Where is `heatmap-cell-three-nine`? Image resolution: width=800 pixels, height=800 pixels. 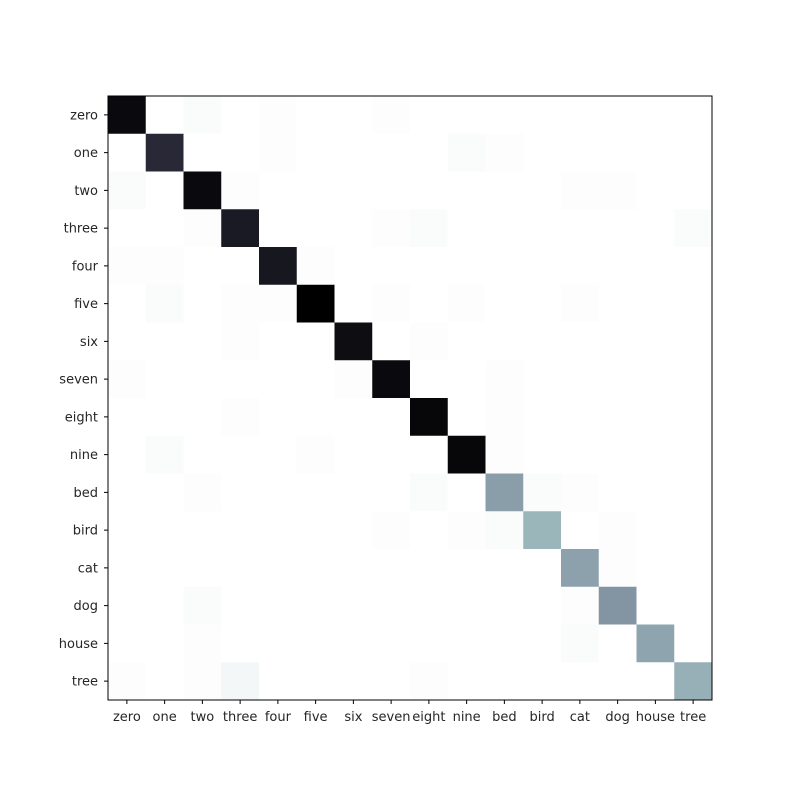 heatmap-cell-three-nine is located at coordinates (466, 228).